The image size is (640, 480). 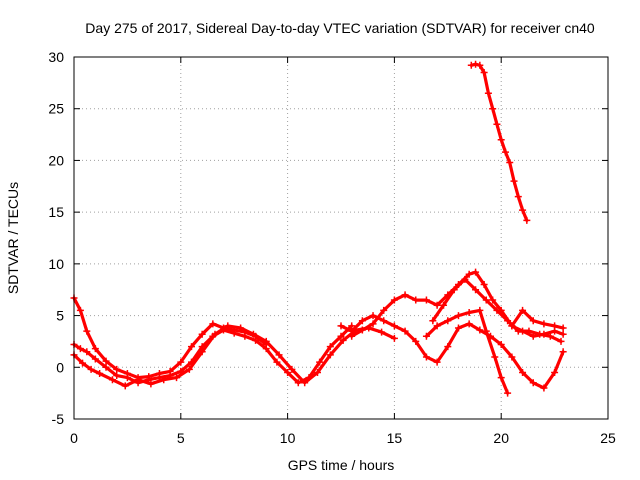 What do you see at coordinates (56, 212) in the screenshot?
I see `y-tick-label: 15` at bounding box center [56, 212].